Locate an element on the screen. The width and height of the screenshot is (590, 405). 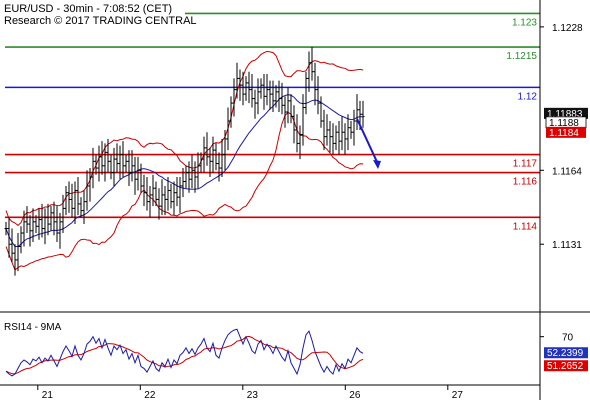
level-label: 1.116 is located at coordinates (525, 182).